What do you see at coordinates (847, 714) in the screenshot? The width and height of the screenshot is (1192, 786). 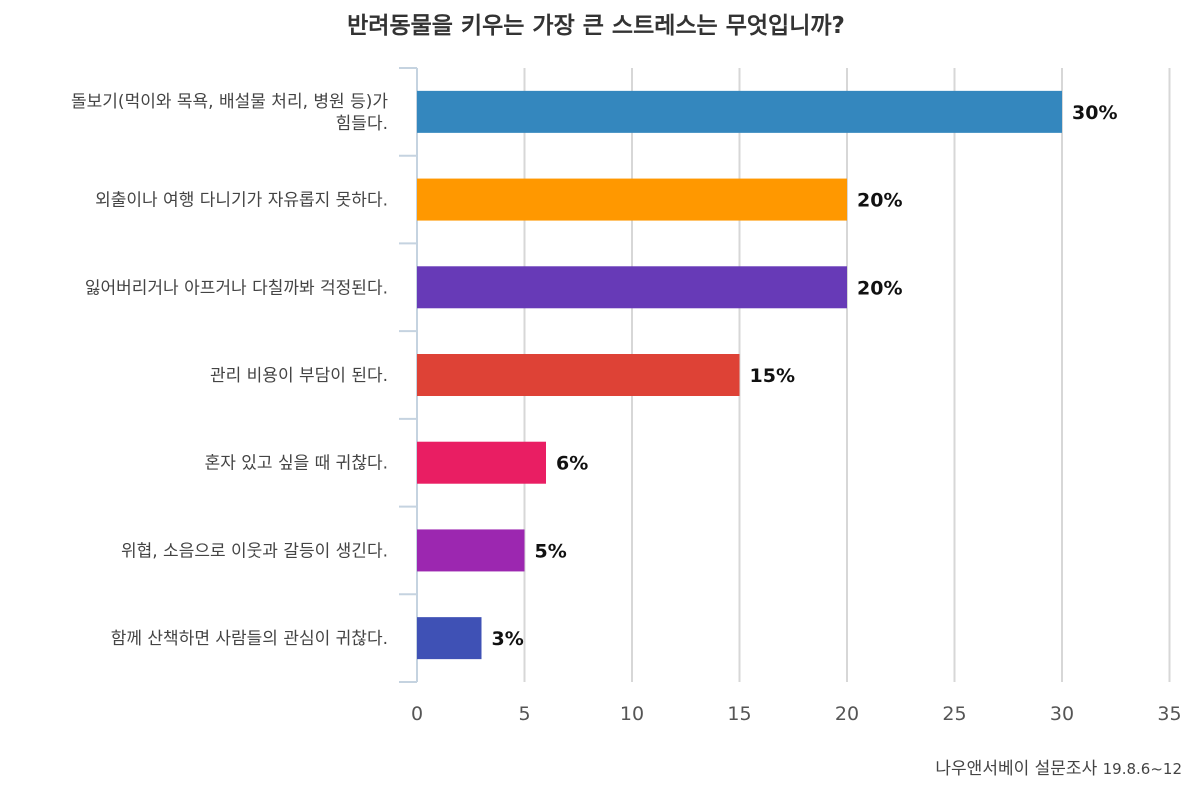 I see `x-tick-4: 20` at bounding box center [847, 714].